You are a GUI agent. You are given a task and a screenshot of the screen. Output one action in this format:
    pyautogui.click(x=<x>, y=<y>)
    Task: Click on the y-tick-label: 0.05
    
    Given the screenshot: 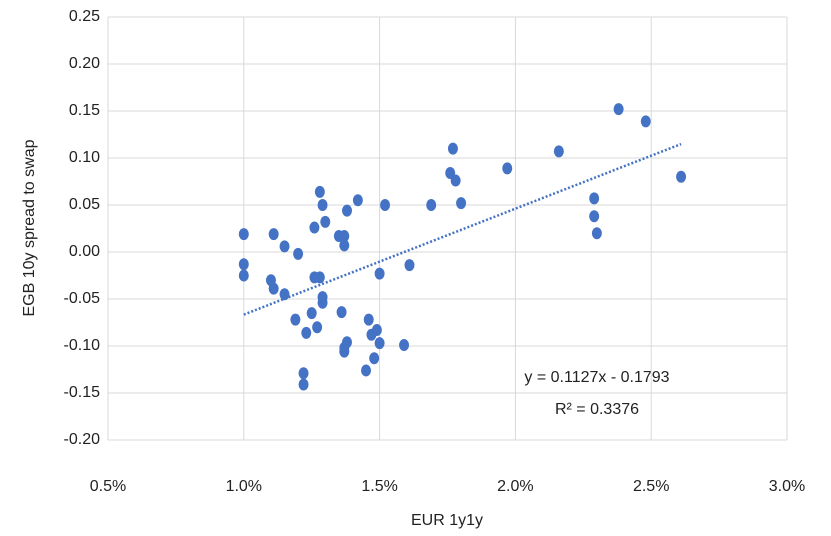 What is the action you would take?
    pyautogui.click(x=84, y=204)
    